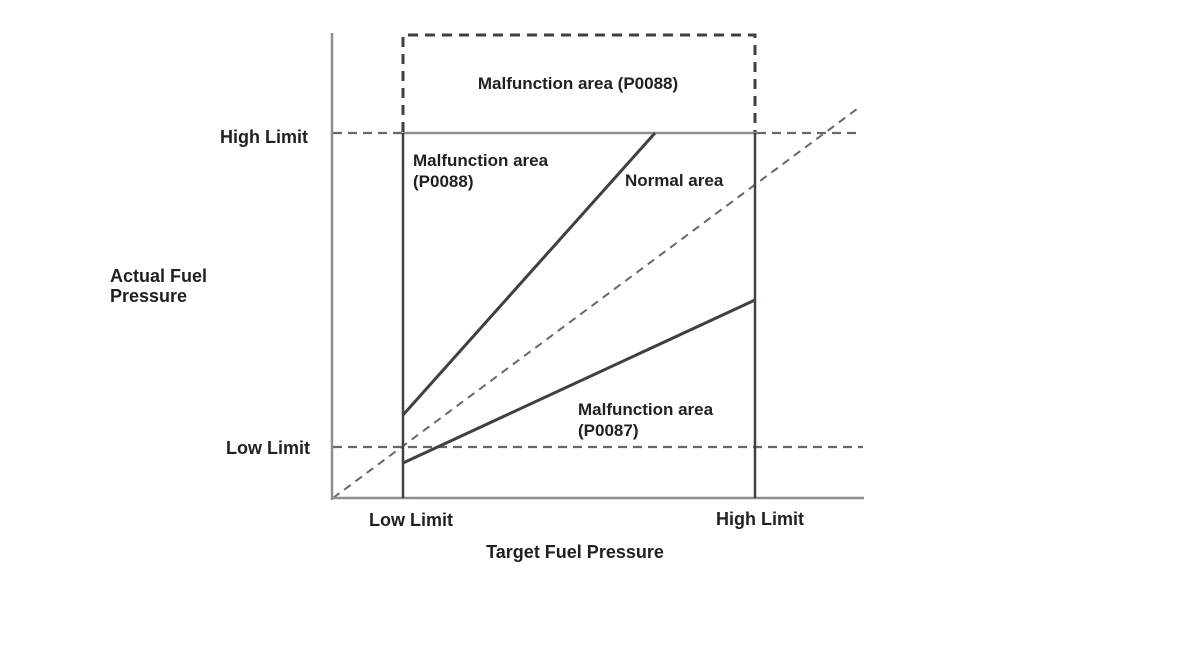 This screenshot has width=1199, height=656. What do you see at coordinates (760, 519) in the screenshot?
I see `x-axis-high-limit-label: High Limit` at bounding box center [760, 519].